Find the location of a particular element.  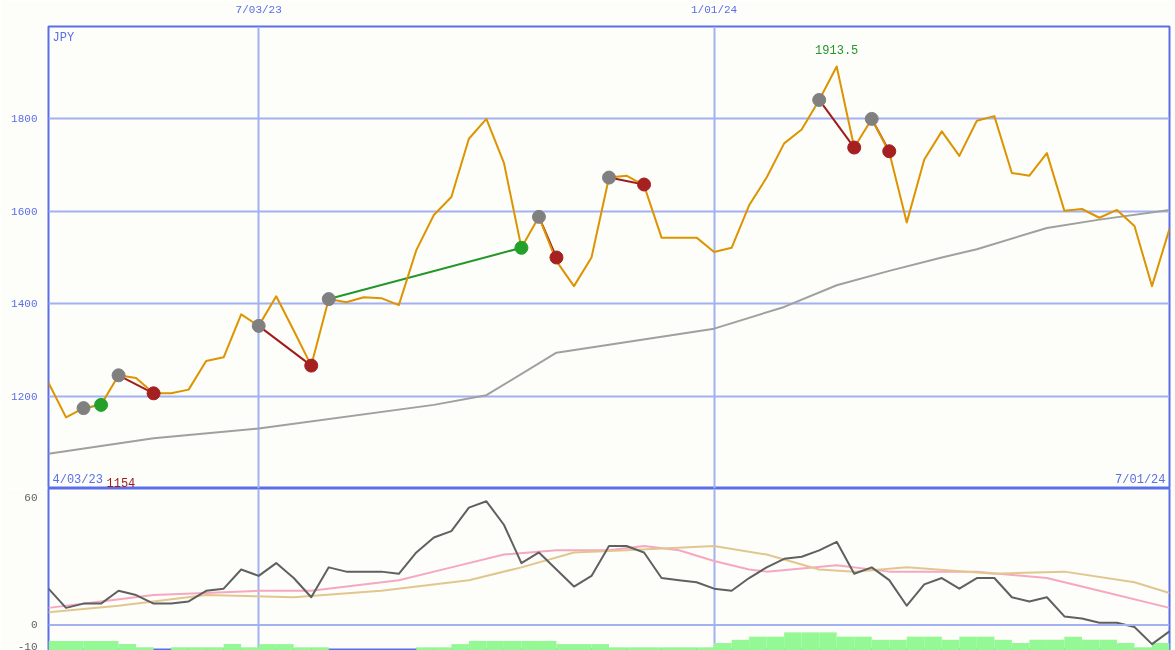

y-tick-label: -10 is located at coordinates (27, 645).